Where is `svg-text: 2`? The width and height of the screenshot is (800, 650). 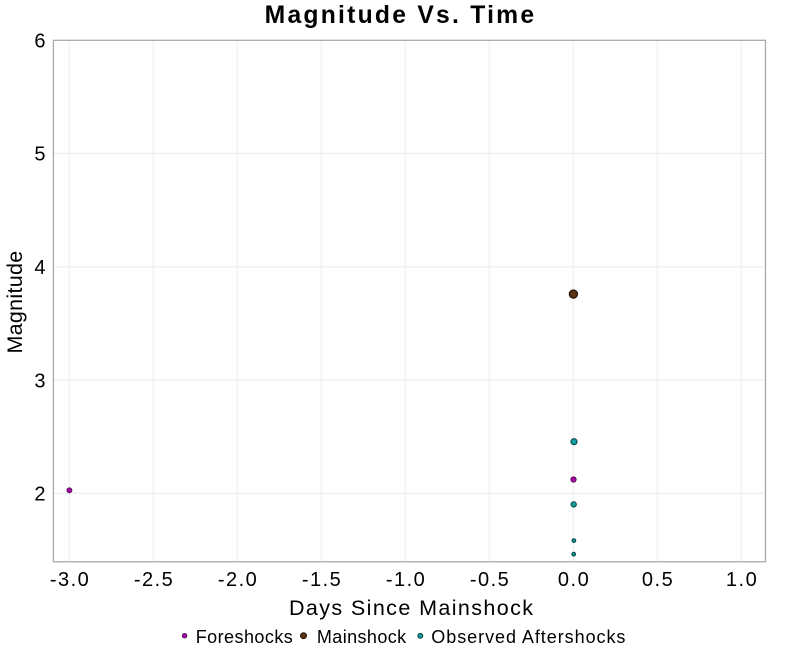
svg-text: 2 is located at coordinates (39, 495).